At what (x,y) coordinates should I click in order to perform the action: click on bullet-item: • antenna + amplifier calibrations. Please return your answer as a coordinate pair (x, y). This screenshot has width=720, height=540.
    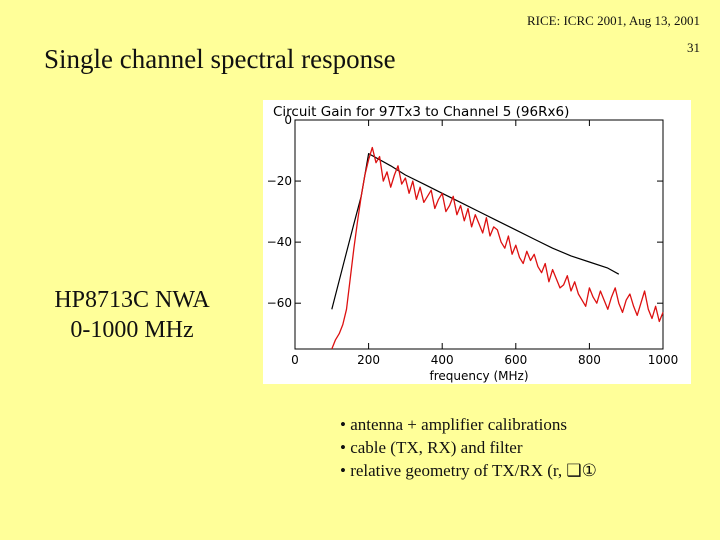
    Looking at the image, I should click on (454, 424).